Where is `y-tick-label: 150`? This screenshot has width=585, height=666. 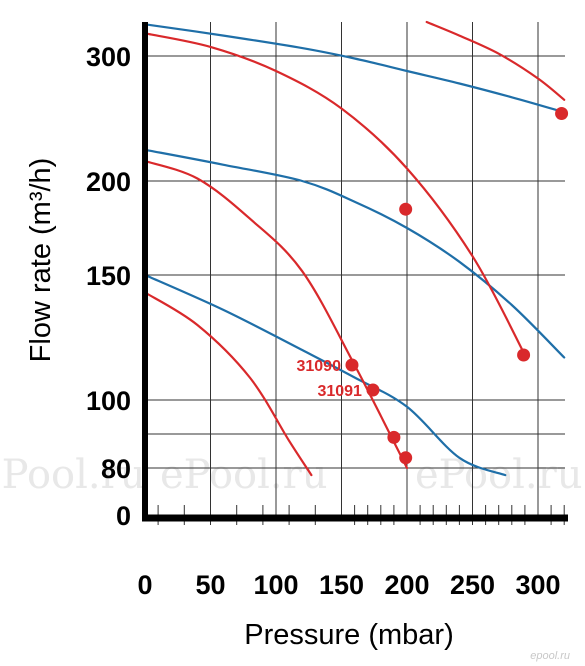
y-tick-label: 150 is located at coordinates (108, 276).